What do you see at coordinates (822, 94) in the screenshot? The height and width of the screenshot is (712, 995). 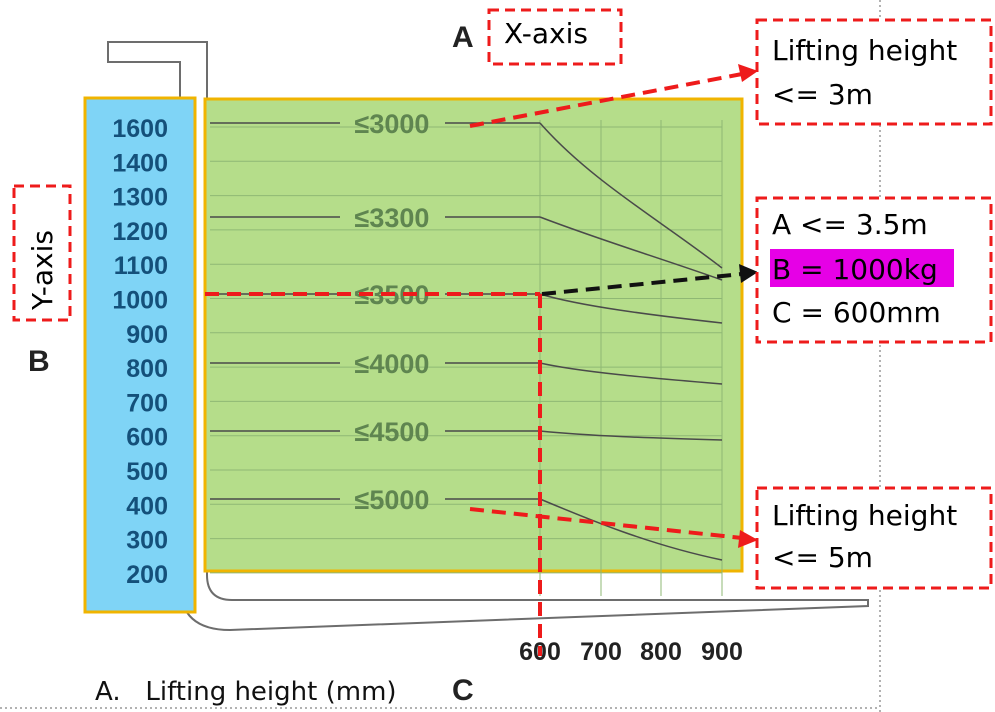 I see `callout-top-line2: <= 3m` at bounding box center [822, 94].